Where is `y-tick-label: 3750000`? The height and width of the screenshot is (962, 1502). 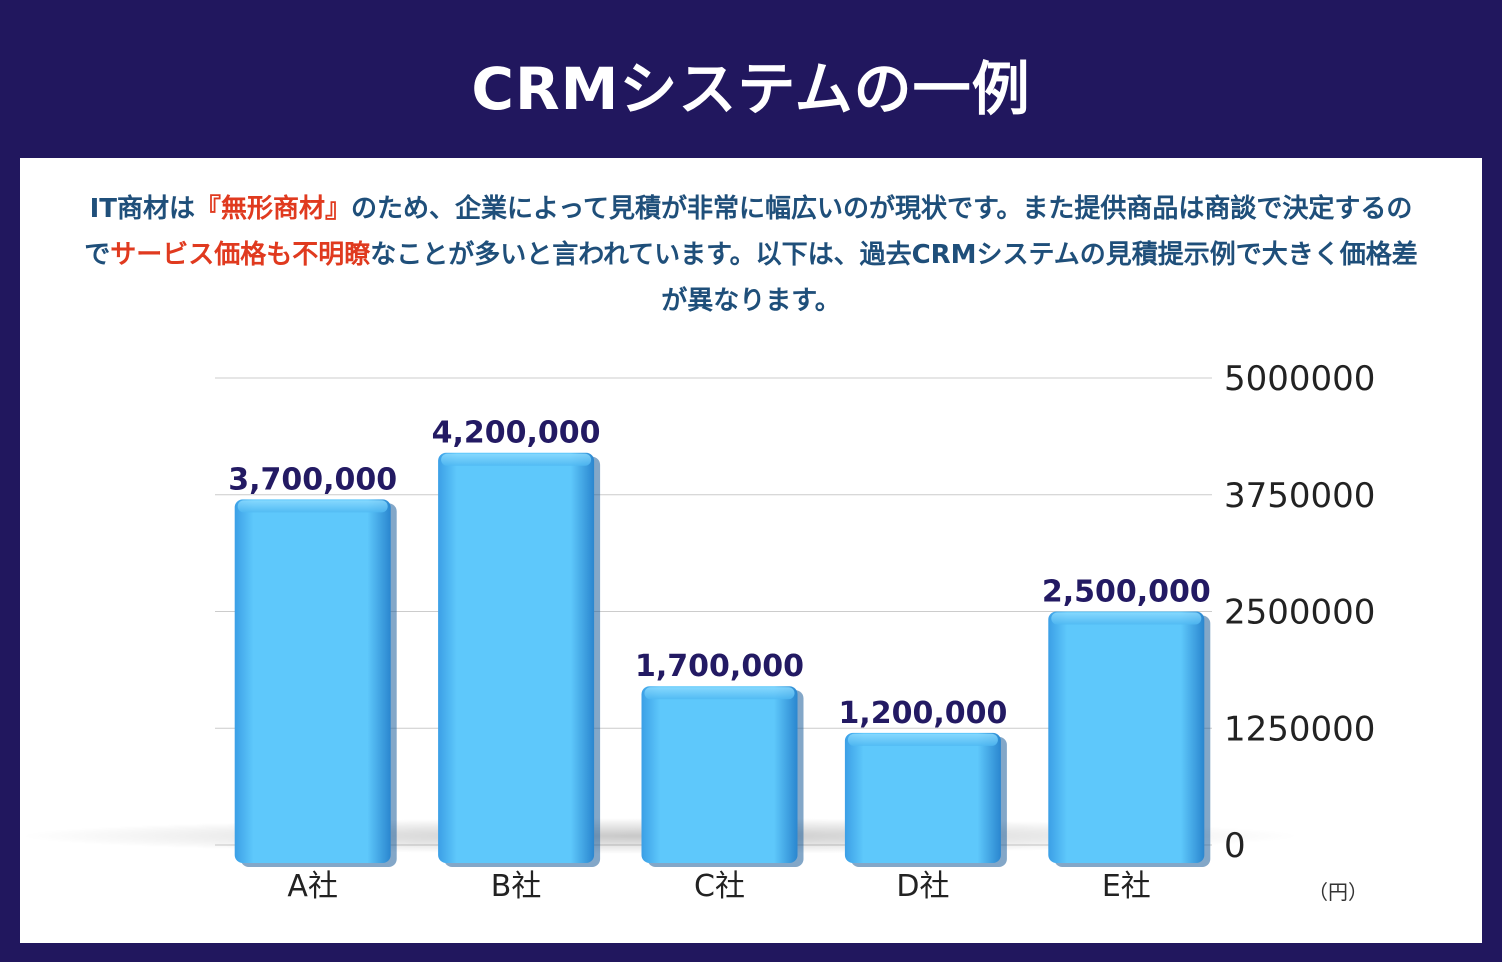 y-tick-label: 3750000 is located at coordinates (1299, 496).